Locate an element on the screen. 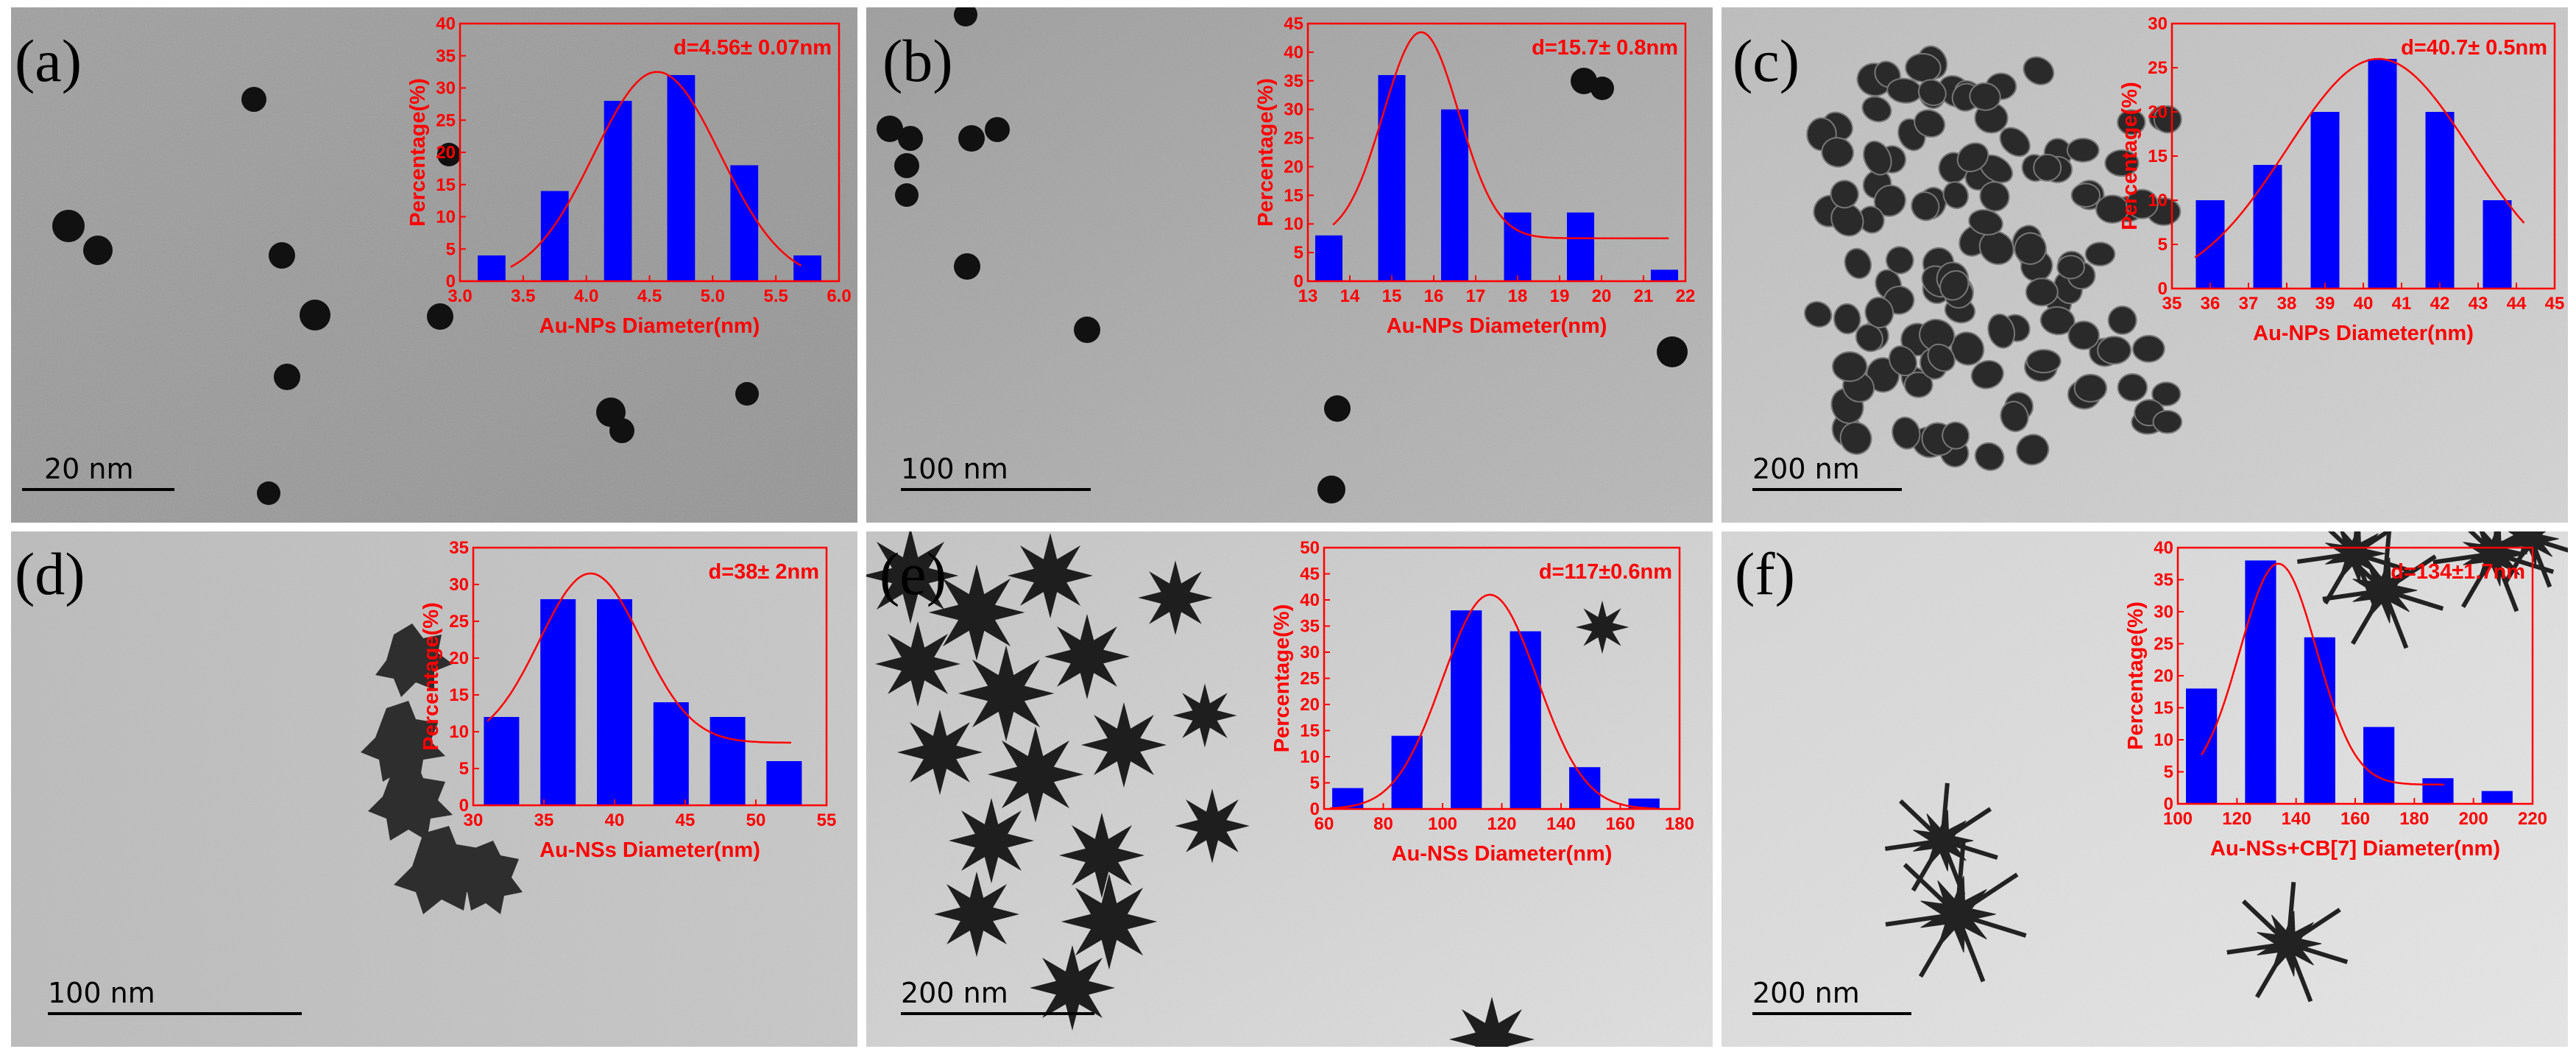 This screenshot has height=1060, width=2576. nanoparticles is located at coordinates (405, 296).